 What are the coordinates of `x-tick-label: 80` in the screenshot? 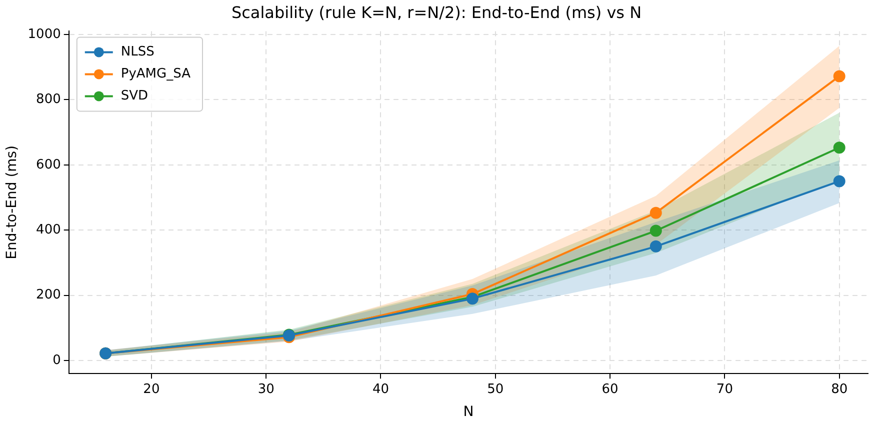 It's located at (839, 389).